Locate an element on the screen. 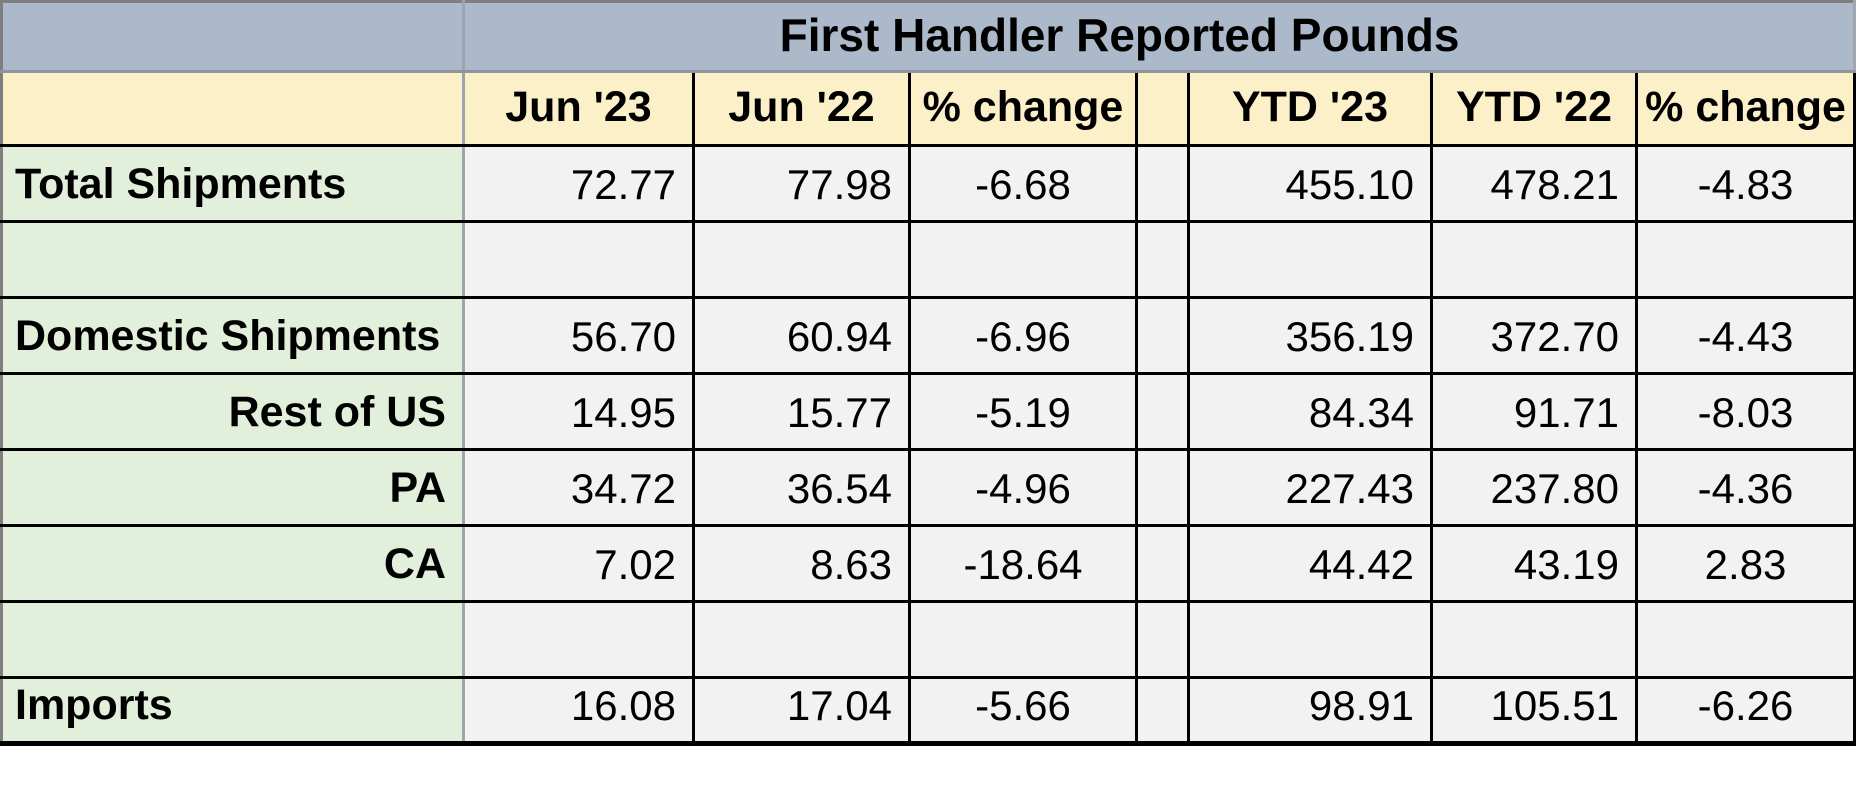  data-cell: 98.91 is located at coordinates (1310, 711).